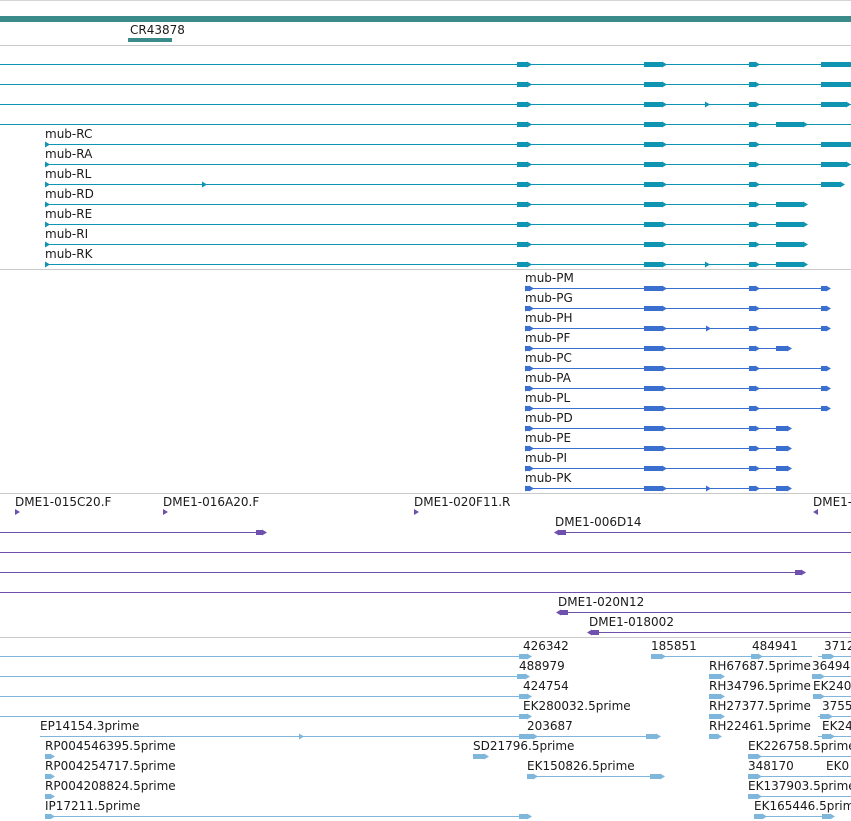 Image resolution: width=851 pixels, height=821 pixels. What do you see at coordinates (445, 177) in the screenshot?
I see `feature-mub-rl: mub-RL` at bounding box center [445, 177].